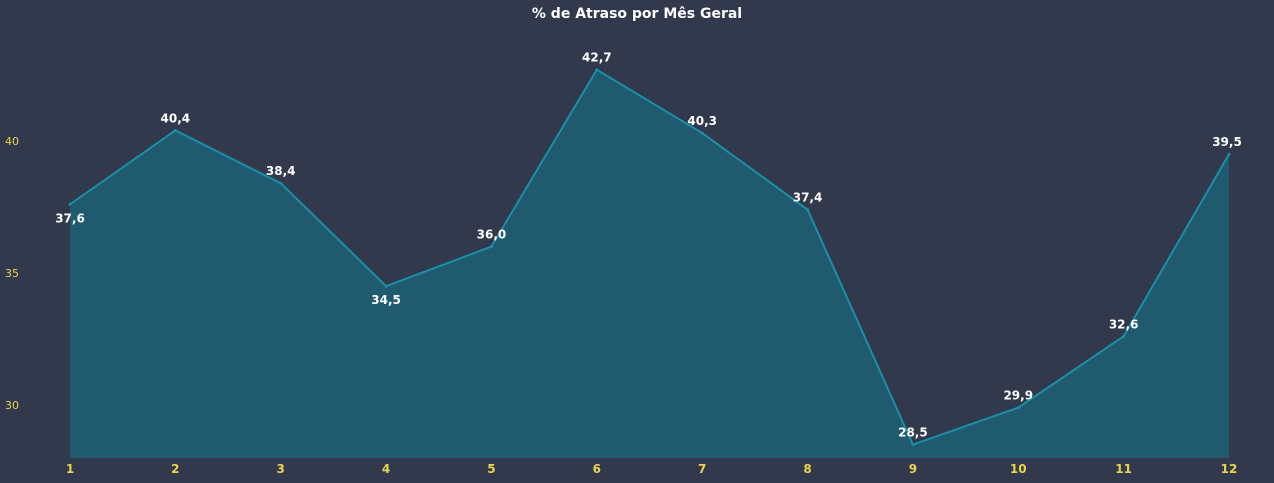 The width and height of the screenshot is (1274, 483). I want to click on data-label: 34,5, so click(386, 300).